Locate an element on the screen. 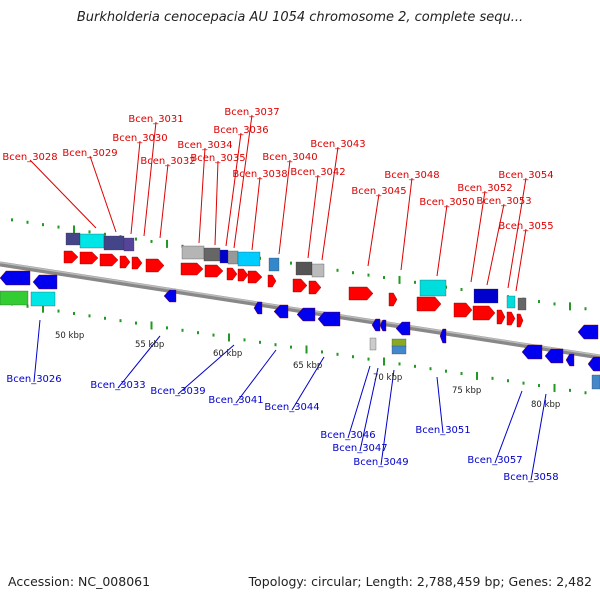  reverse-gene-label: Bcen_3058 is located at coordinates (530, 477).